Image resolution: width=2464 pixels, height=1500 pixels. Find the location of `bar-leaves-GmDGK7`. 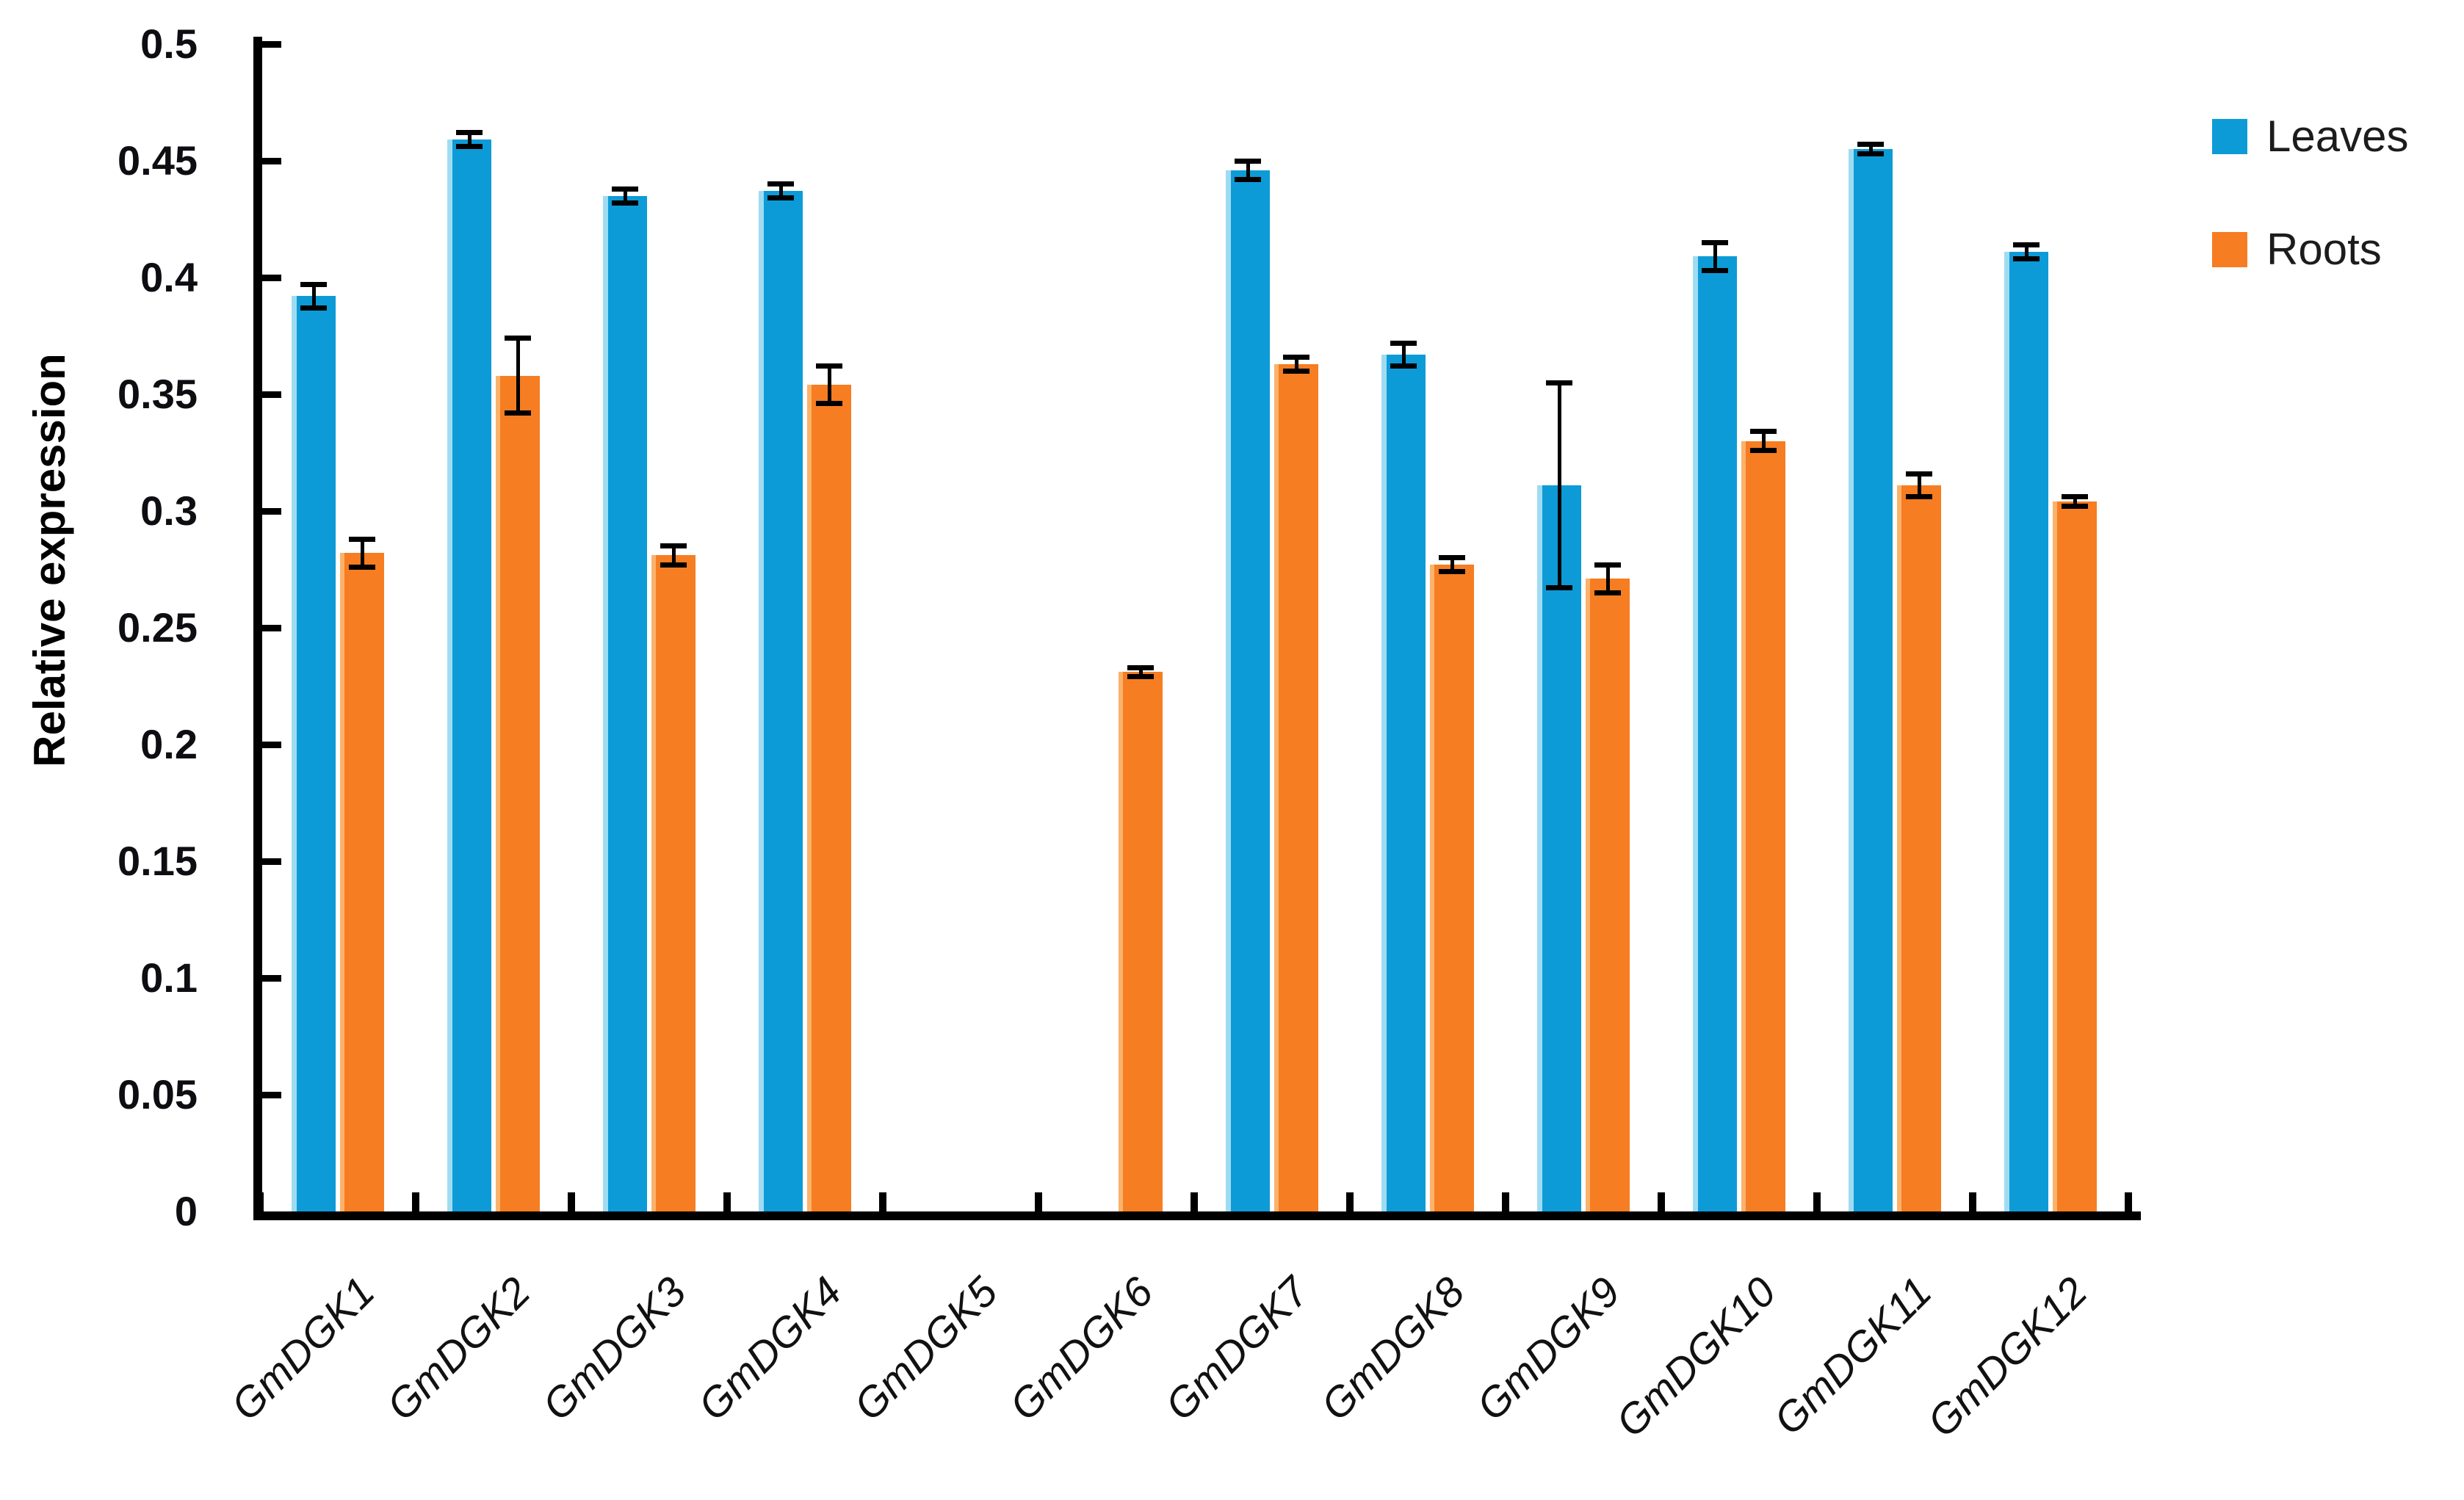

bar-leaves-GmDGK7 is located at coordinates (1248, 690).